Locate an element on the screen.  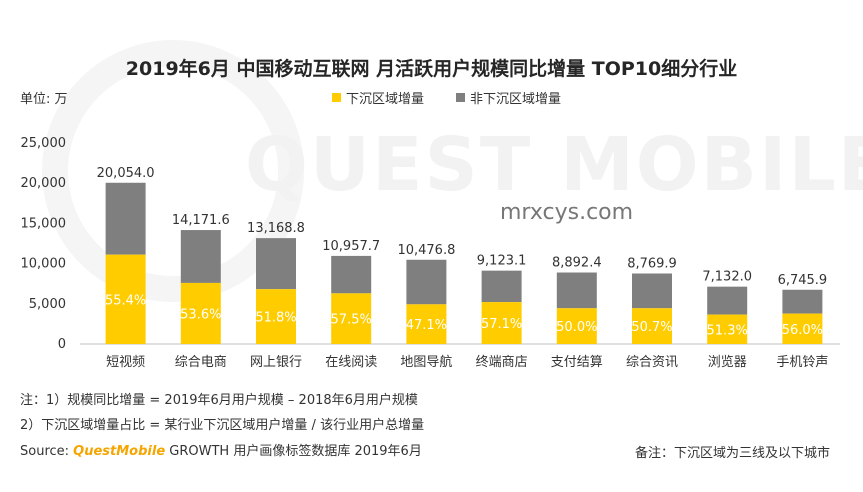
note-2: 2）下沉区域增量占比 = 某行业下沉区域用户增量 / 该行业用户总增量 is located at coordinates (222, 425).